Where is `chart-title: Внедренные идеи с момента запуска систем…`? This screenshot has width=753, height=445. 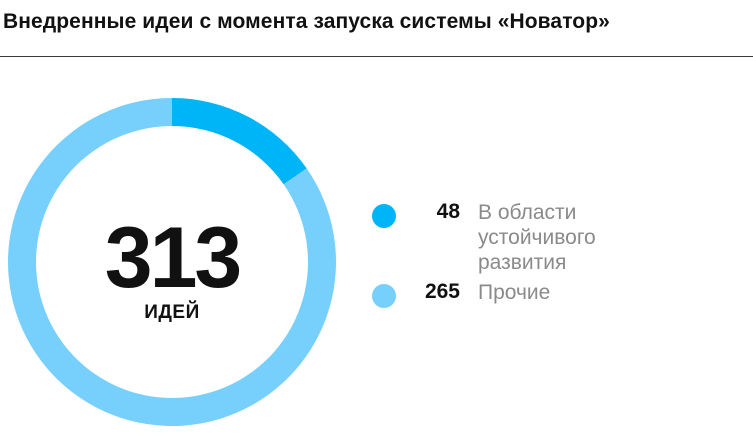
chart-title: Внедренные идеи с момента запуска систем… is located at coordinates (306, 21).